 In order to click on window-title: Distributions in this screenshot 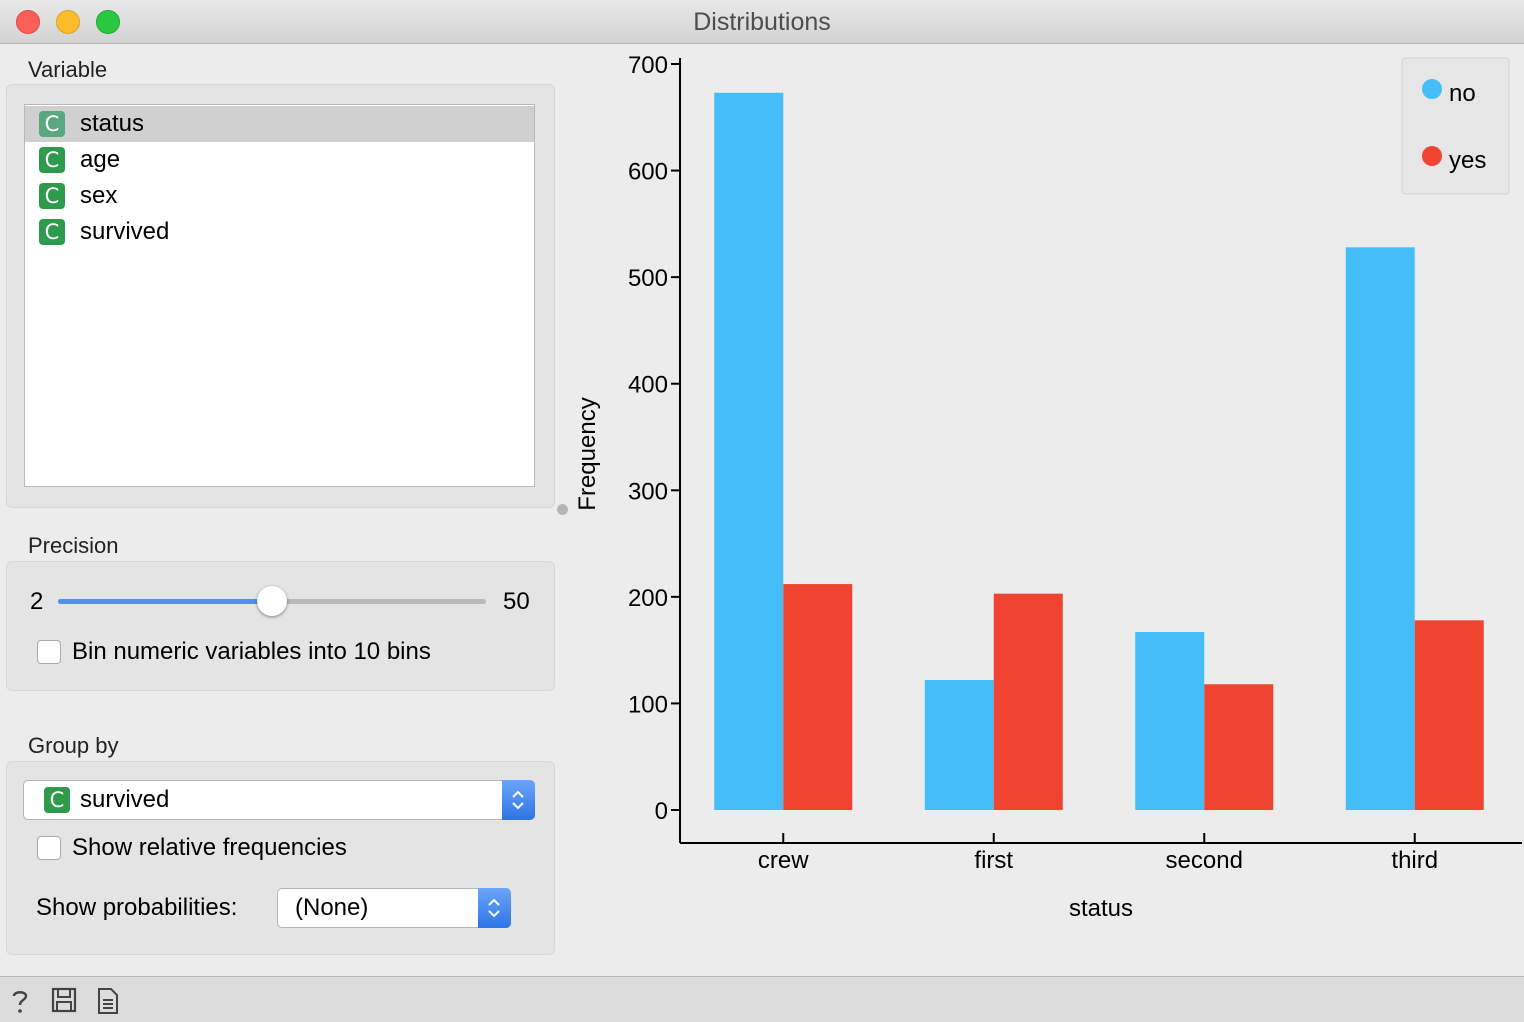, I will do `click(762, 22)`.